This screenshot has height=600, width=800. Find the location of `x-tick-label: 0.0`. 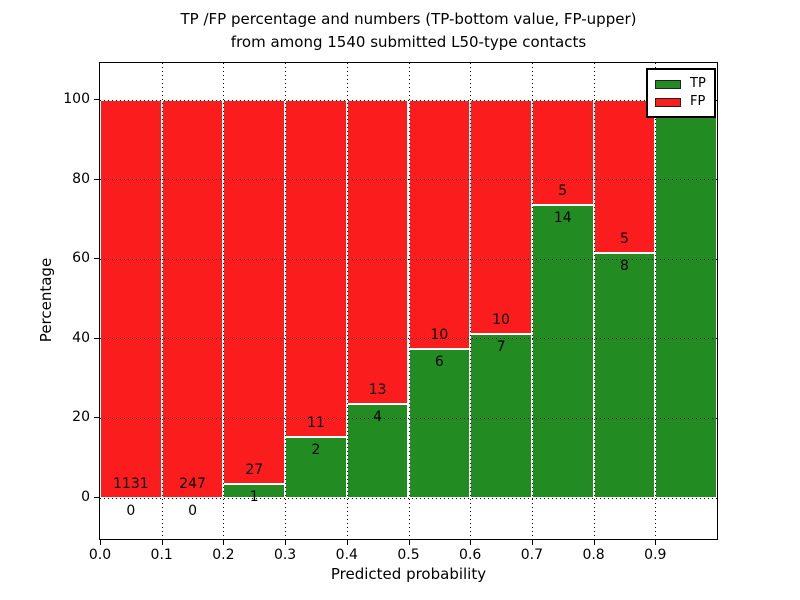

x-tick-label: 0.0 is located at coordinates (100, 555).